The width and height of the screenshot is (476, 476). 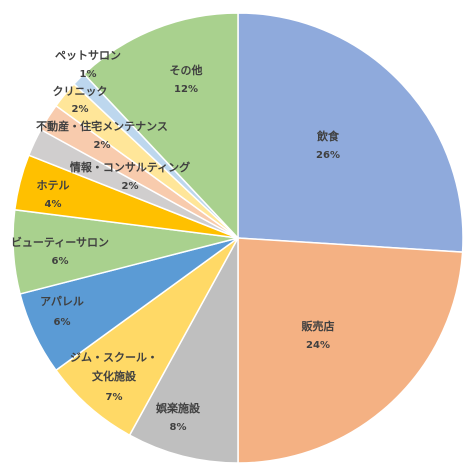 I want to click on slice-label-10: クリニック, so click(x=80, y=91).